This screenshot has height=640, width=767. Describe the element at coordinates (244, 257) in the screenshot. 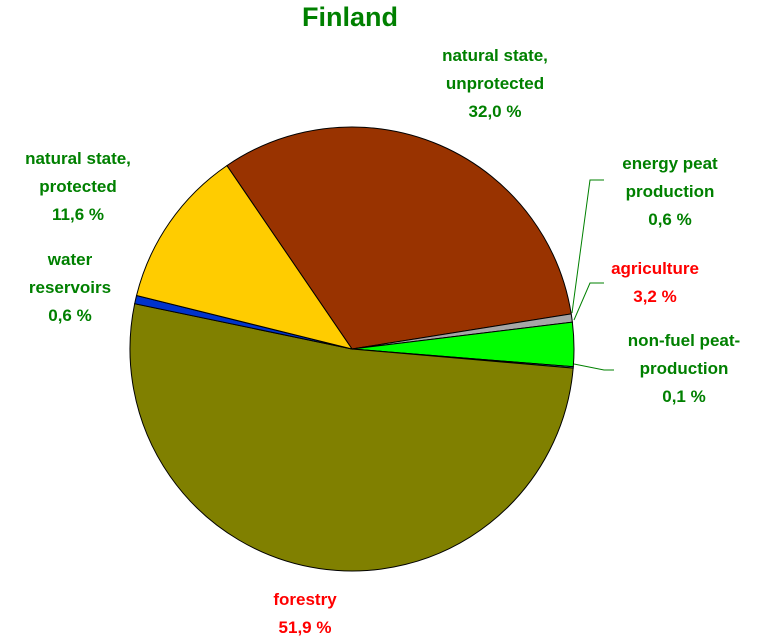

I see `pie-slice` at that location.